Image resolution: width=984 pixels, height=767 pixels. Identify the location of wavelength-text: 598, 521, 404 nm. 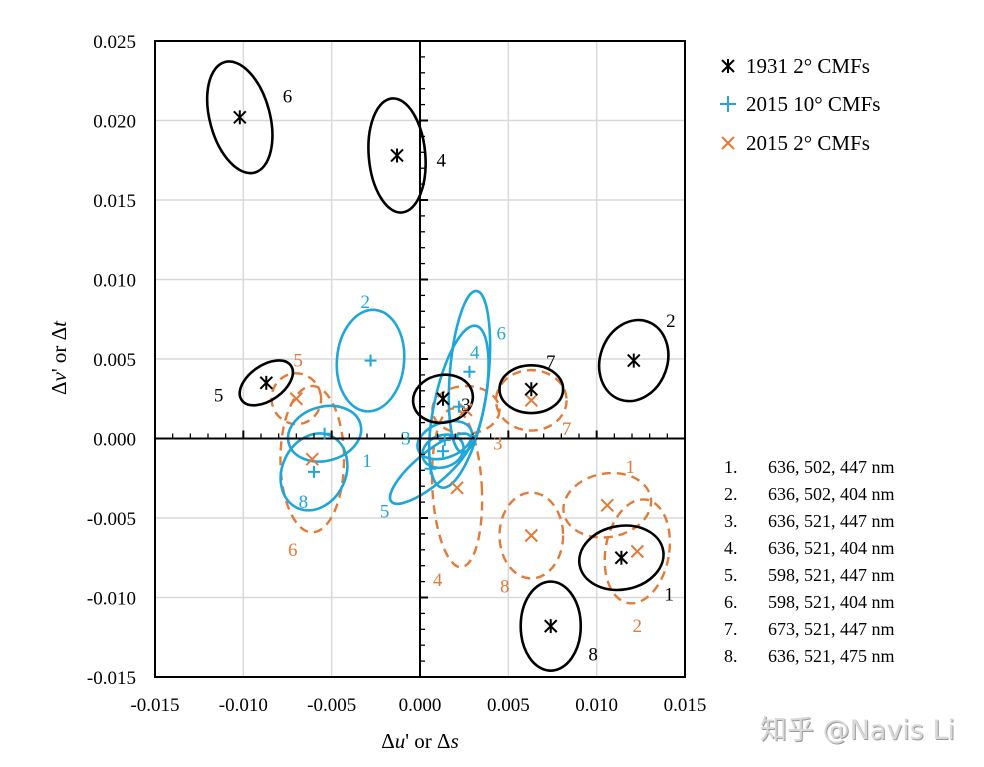
(831, 602).